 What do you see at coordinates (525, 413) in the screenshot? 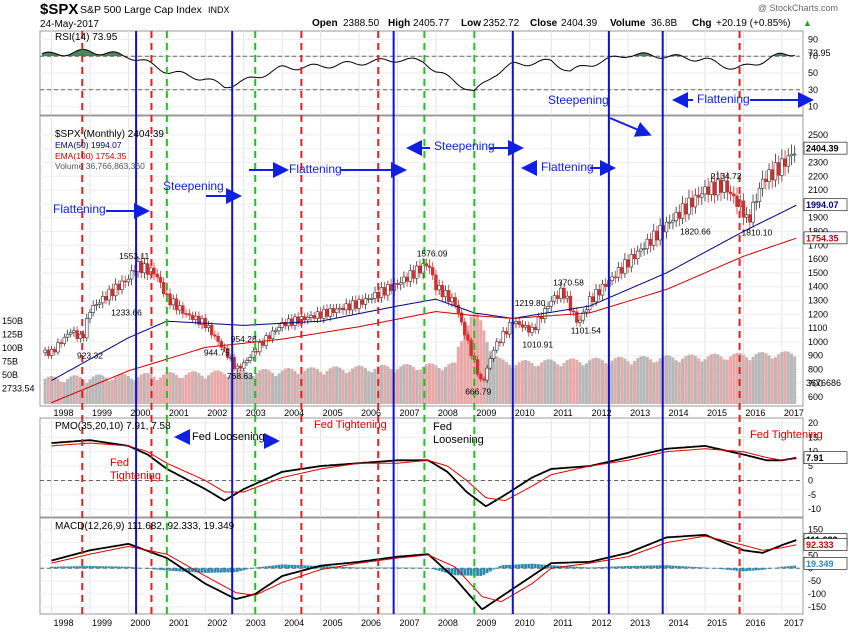
I see `x-tick-label: 2010` at bounding box center [525, 413].